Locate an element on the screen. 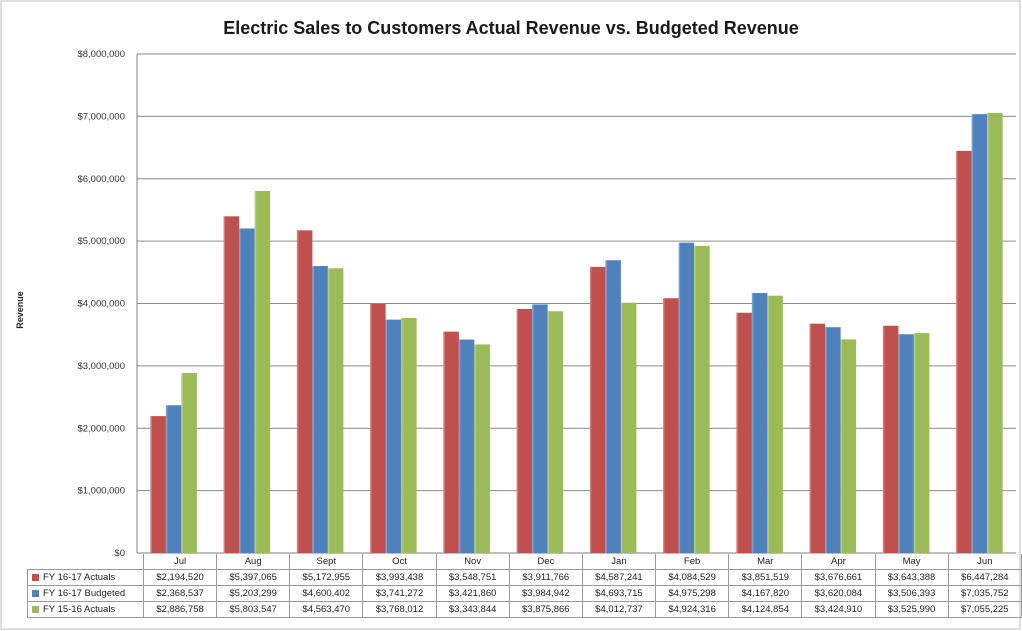 This screenshot has height=631, width=1022. category-label: Sept is located at coordinates (326, 562).